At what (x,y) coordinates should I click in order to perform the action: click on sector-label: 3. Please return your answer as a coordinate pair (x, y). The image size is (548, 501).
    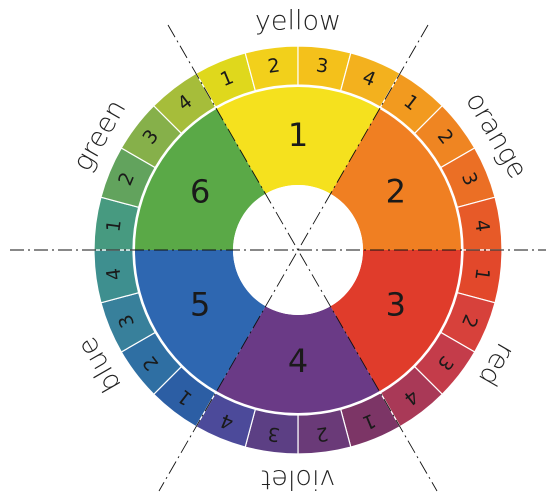
    Looking at the image, I should click on (396, 305).